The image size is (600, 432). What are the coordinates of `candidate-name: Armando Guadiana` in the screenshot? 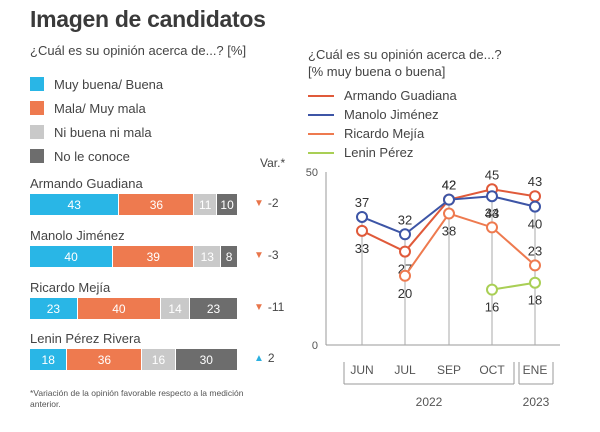 It's located at (86, 183).